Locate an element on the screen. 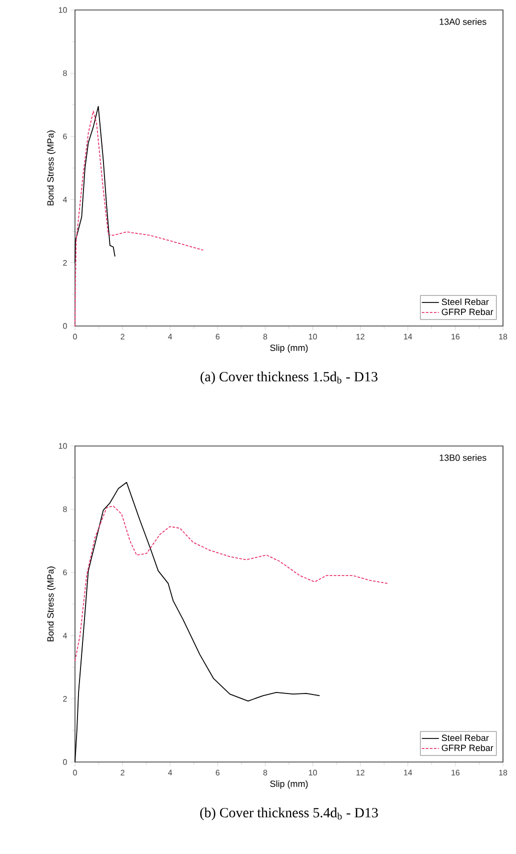 The image size is (516, 854). annotation: 13A0 series is located at coordinates (463, 21).